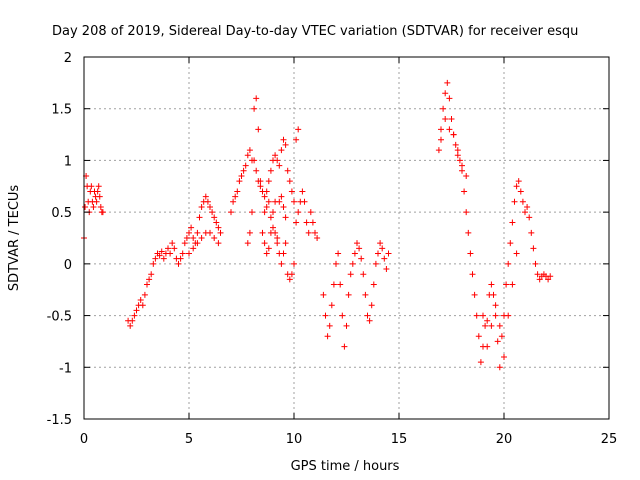 The width and height of the screenshot is (640, 480). I want to click on y-axis-label: SDTVAR / TECUs, so click(14, 238).